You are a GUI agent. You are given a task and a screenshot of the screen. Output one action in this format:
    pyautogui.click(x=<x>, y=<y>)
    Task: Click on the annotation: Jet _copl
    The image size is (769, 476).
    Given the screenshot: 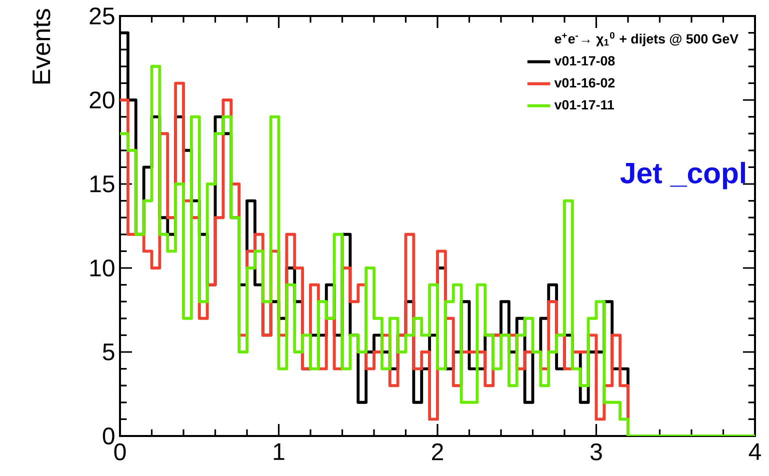 What is the action you would take?
    pyautogui.click(x=682, y=176)
    